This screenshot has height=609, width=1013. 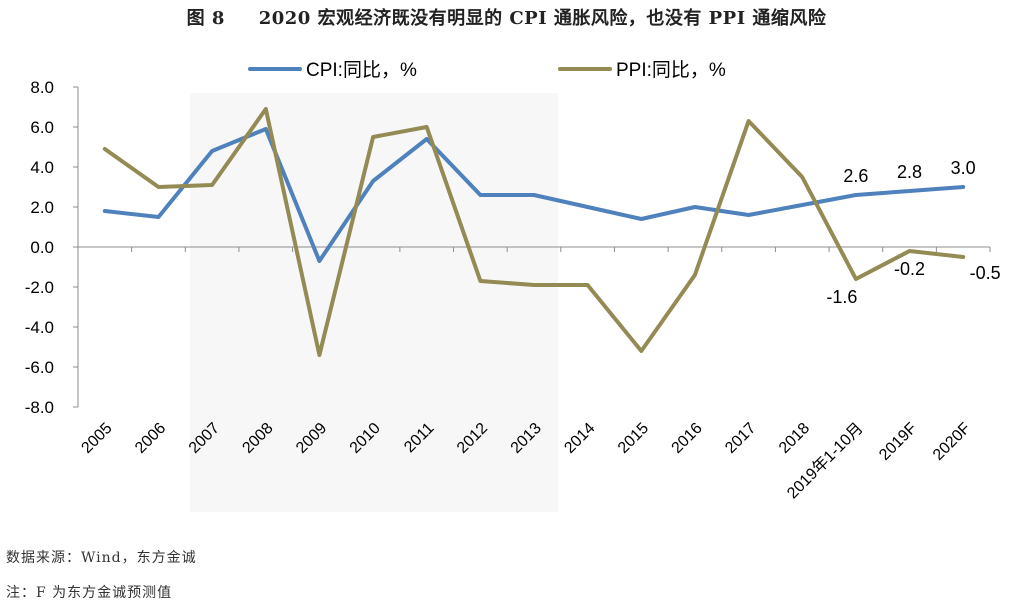 I want to click on y-tick-label: 6.0, so click(x=42, y=127).